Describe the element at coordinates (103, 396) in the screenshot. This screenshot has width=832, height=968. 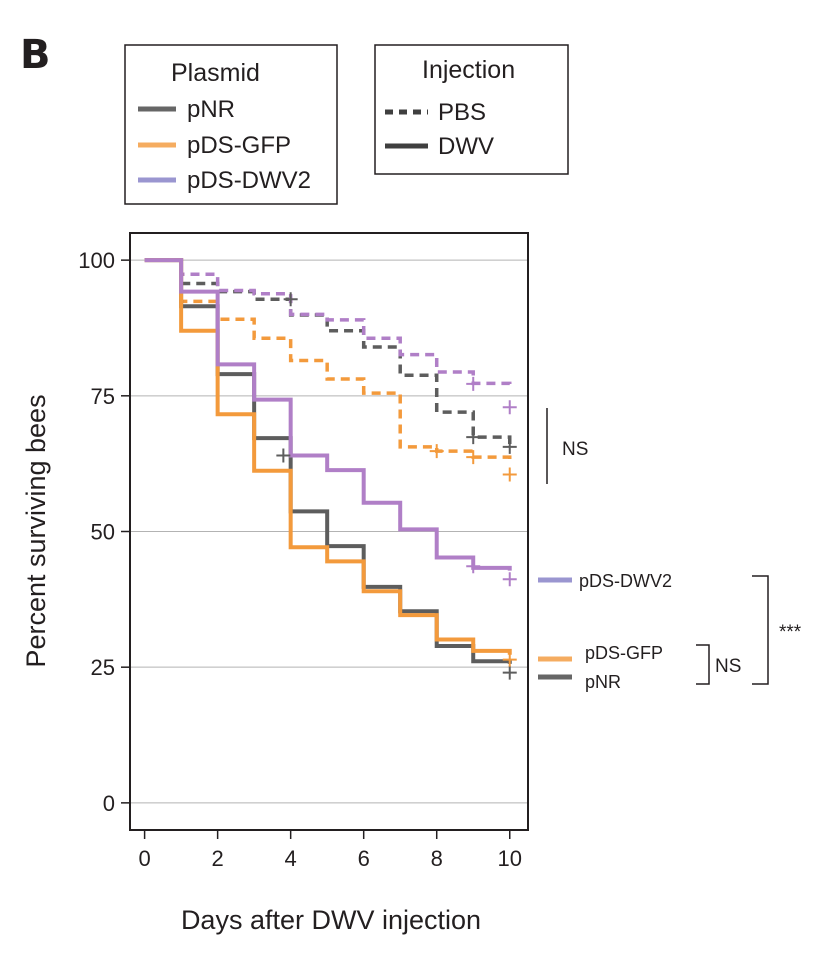
I see `y-tick-label: 75` at that location.